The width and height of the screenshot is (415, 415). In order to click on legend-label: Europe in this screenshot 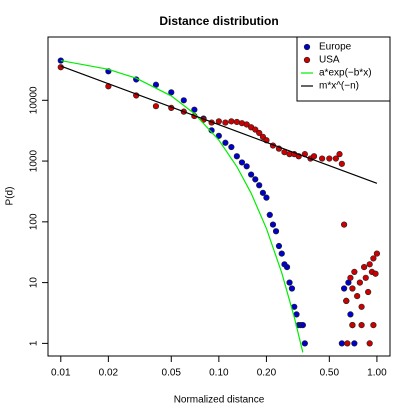, I will do `click(335, 47)`.